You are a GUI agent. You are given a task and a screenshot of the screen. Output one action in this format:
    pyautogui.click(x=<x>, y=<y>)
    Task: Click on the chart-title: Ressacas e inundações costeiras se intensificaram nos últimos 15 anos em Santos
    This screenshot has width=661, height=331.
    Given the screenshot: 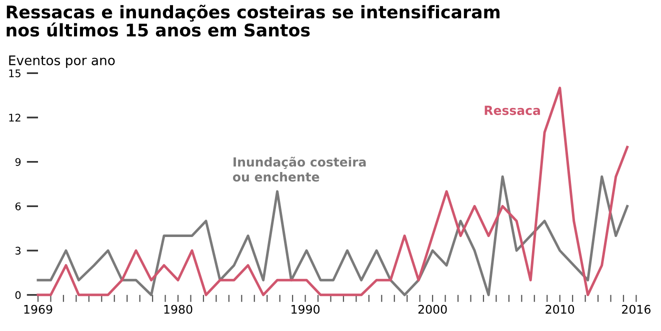 What is the action you would take?
    pyautogui.click(x=253, y=20)
    